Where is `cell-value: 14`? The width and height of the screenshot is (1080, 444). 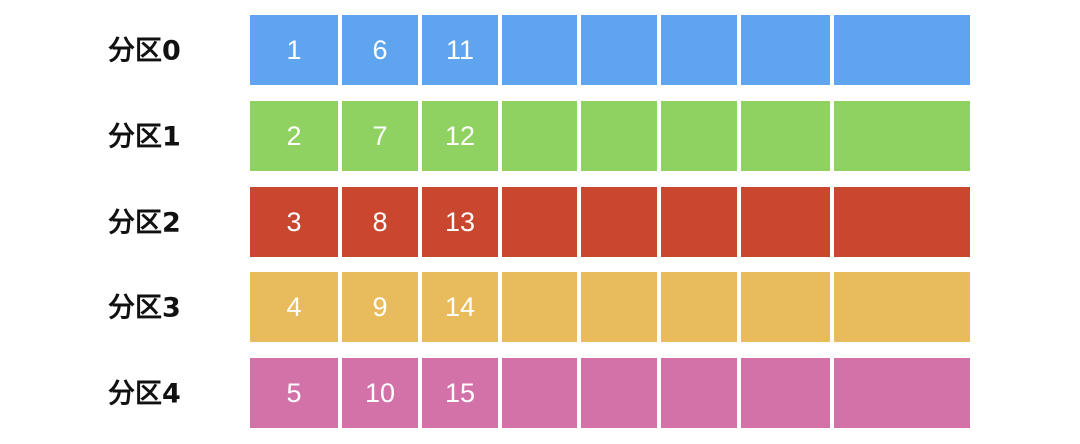 cell-value: 14 is located at coordinates (460, 307).